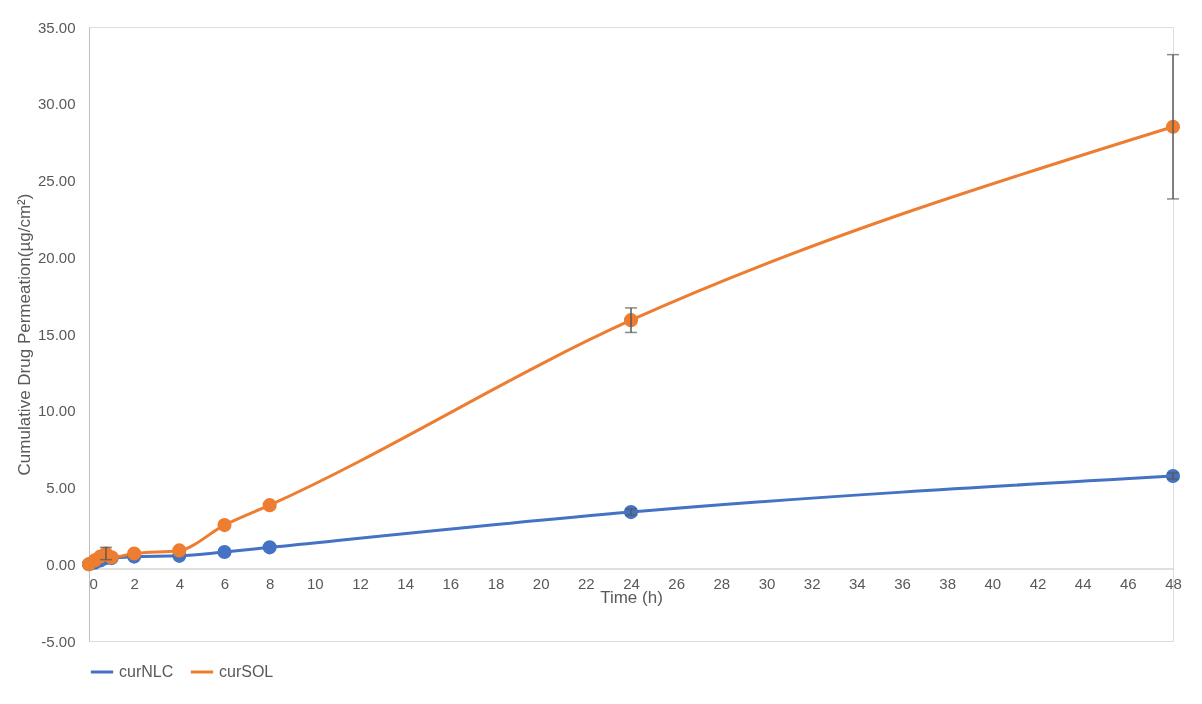  Describe the element at coordinates (56, 180) in the screenshot. I see `y-tick-label: 25.00` at that location.